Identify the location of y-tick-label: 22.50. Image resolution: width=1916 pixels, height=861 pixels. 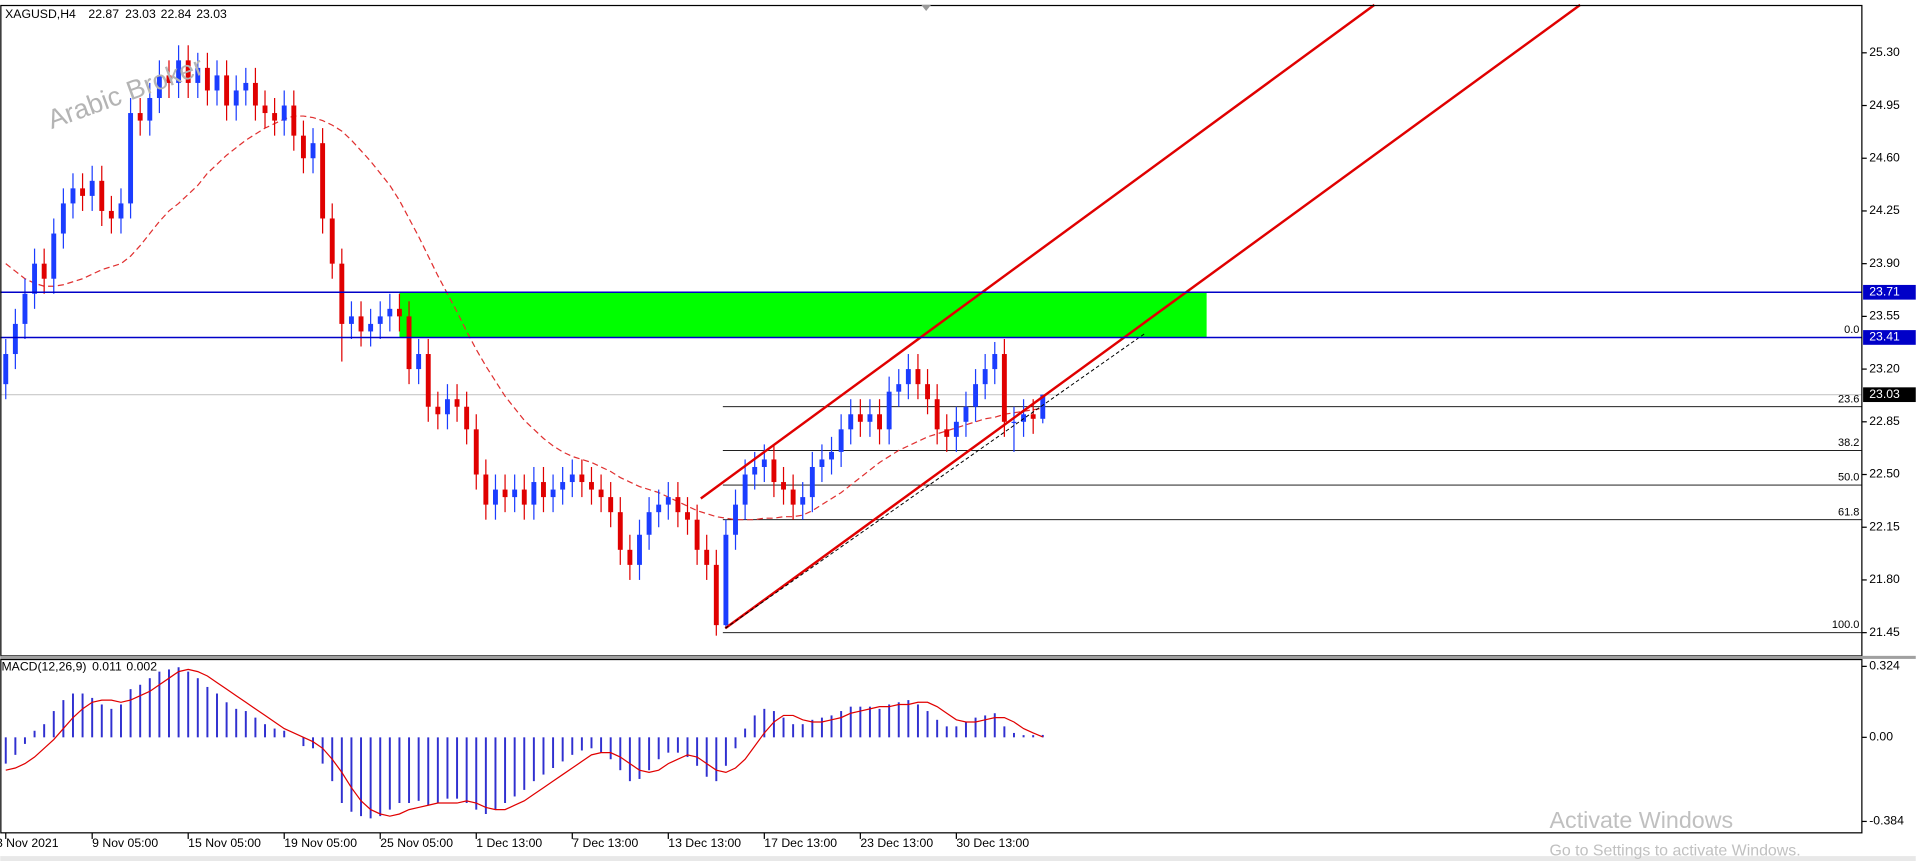
(1884, 474).